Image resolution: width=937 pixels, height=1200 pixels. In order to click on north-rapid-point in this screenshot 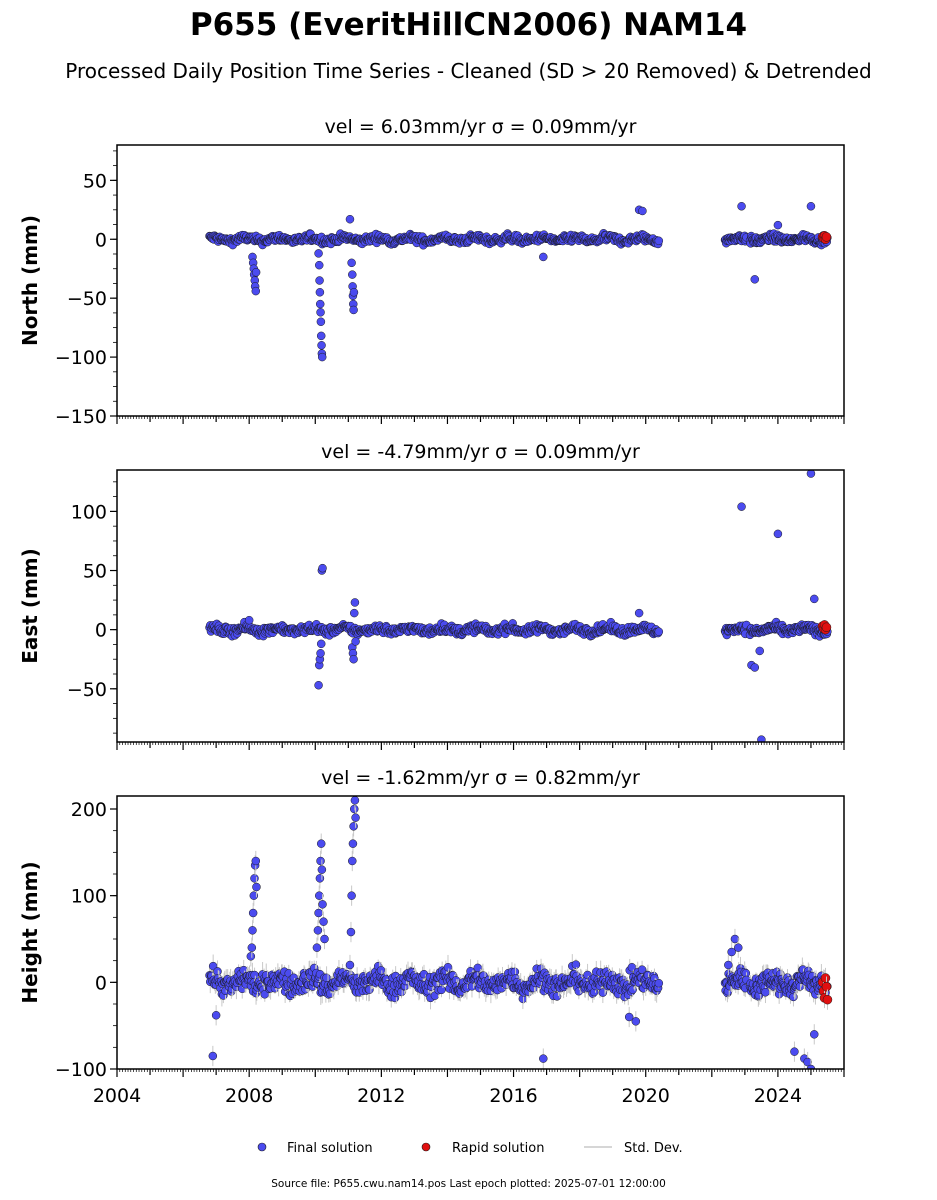, I will do `click(826, 237)`.